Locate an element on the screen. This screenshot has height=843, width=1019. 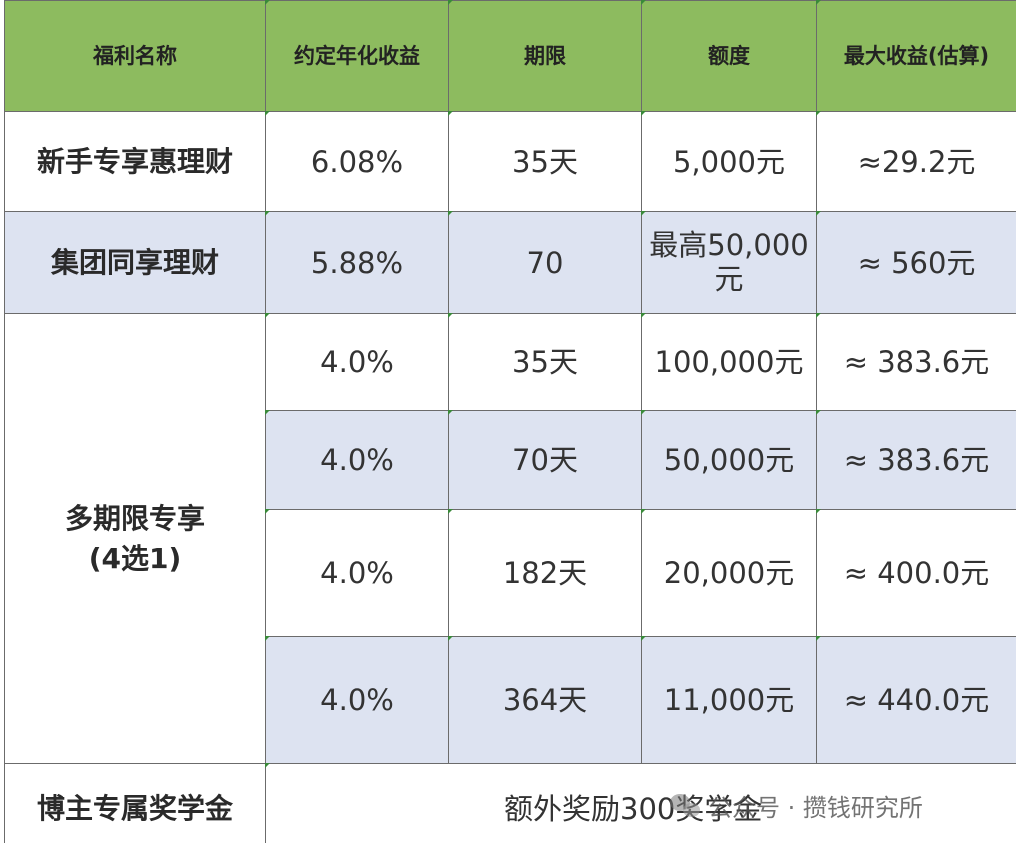
row-amount: 5,000元 is located at coordinates (729, 161).